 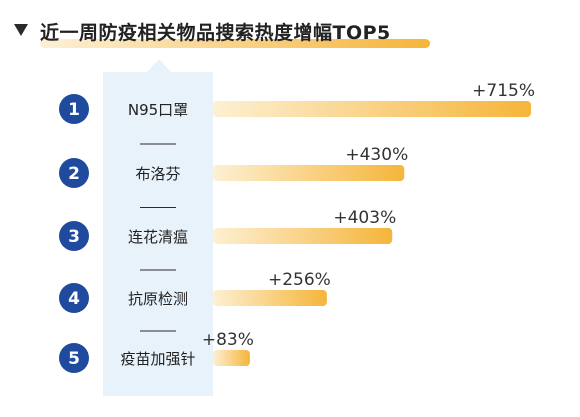 I want to click on value-label: +403%, so click(x=364, y=218).